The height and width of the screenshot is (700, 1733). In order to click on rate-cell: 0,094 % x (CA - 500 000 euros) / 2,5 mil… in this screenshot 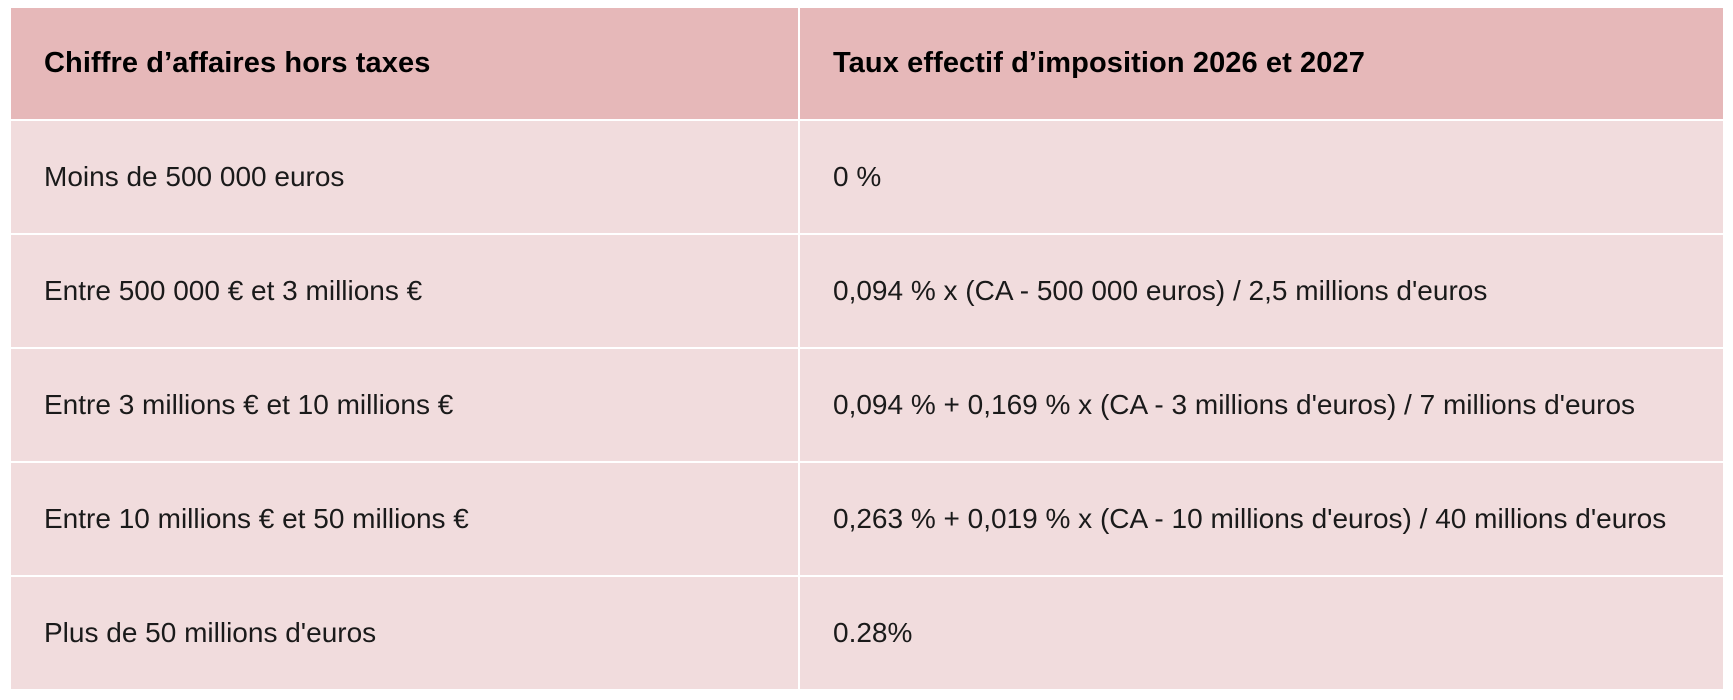, I will do `click(1261, 291)`.